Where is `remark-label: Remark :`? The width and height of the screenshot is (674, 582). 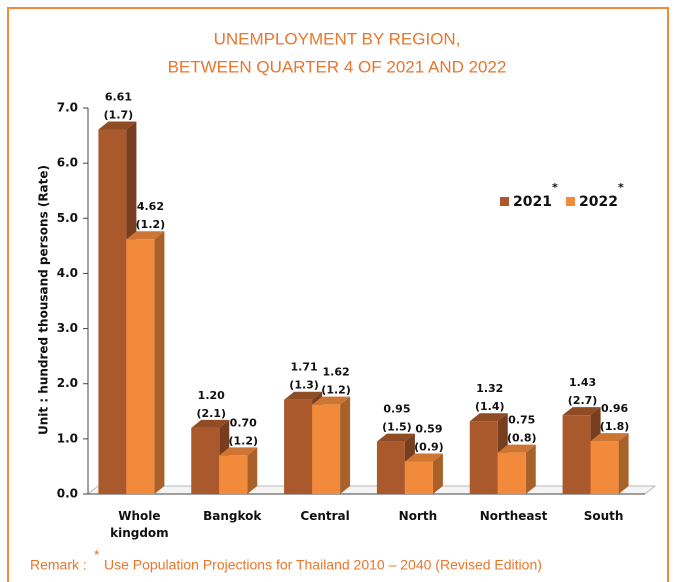
remark-label: Remark : is located at coordinates (58, 565).